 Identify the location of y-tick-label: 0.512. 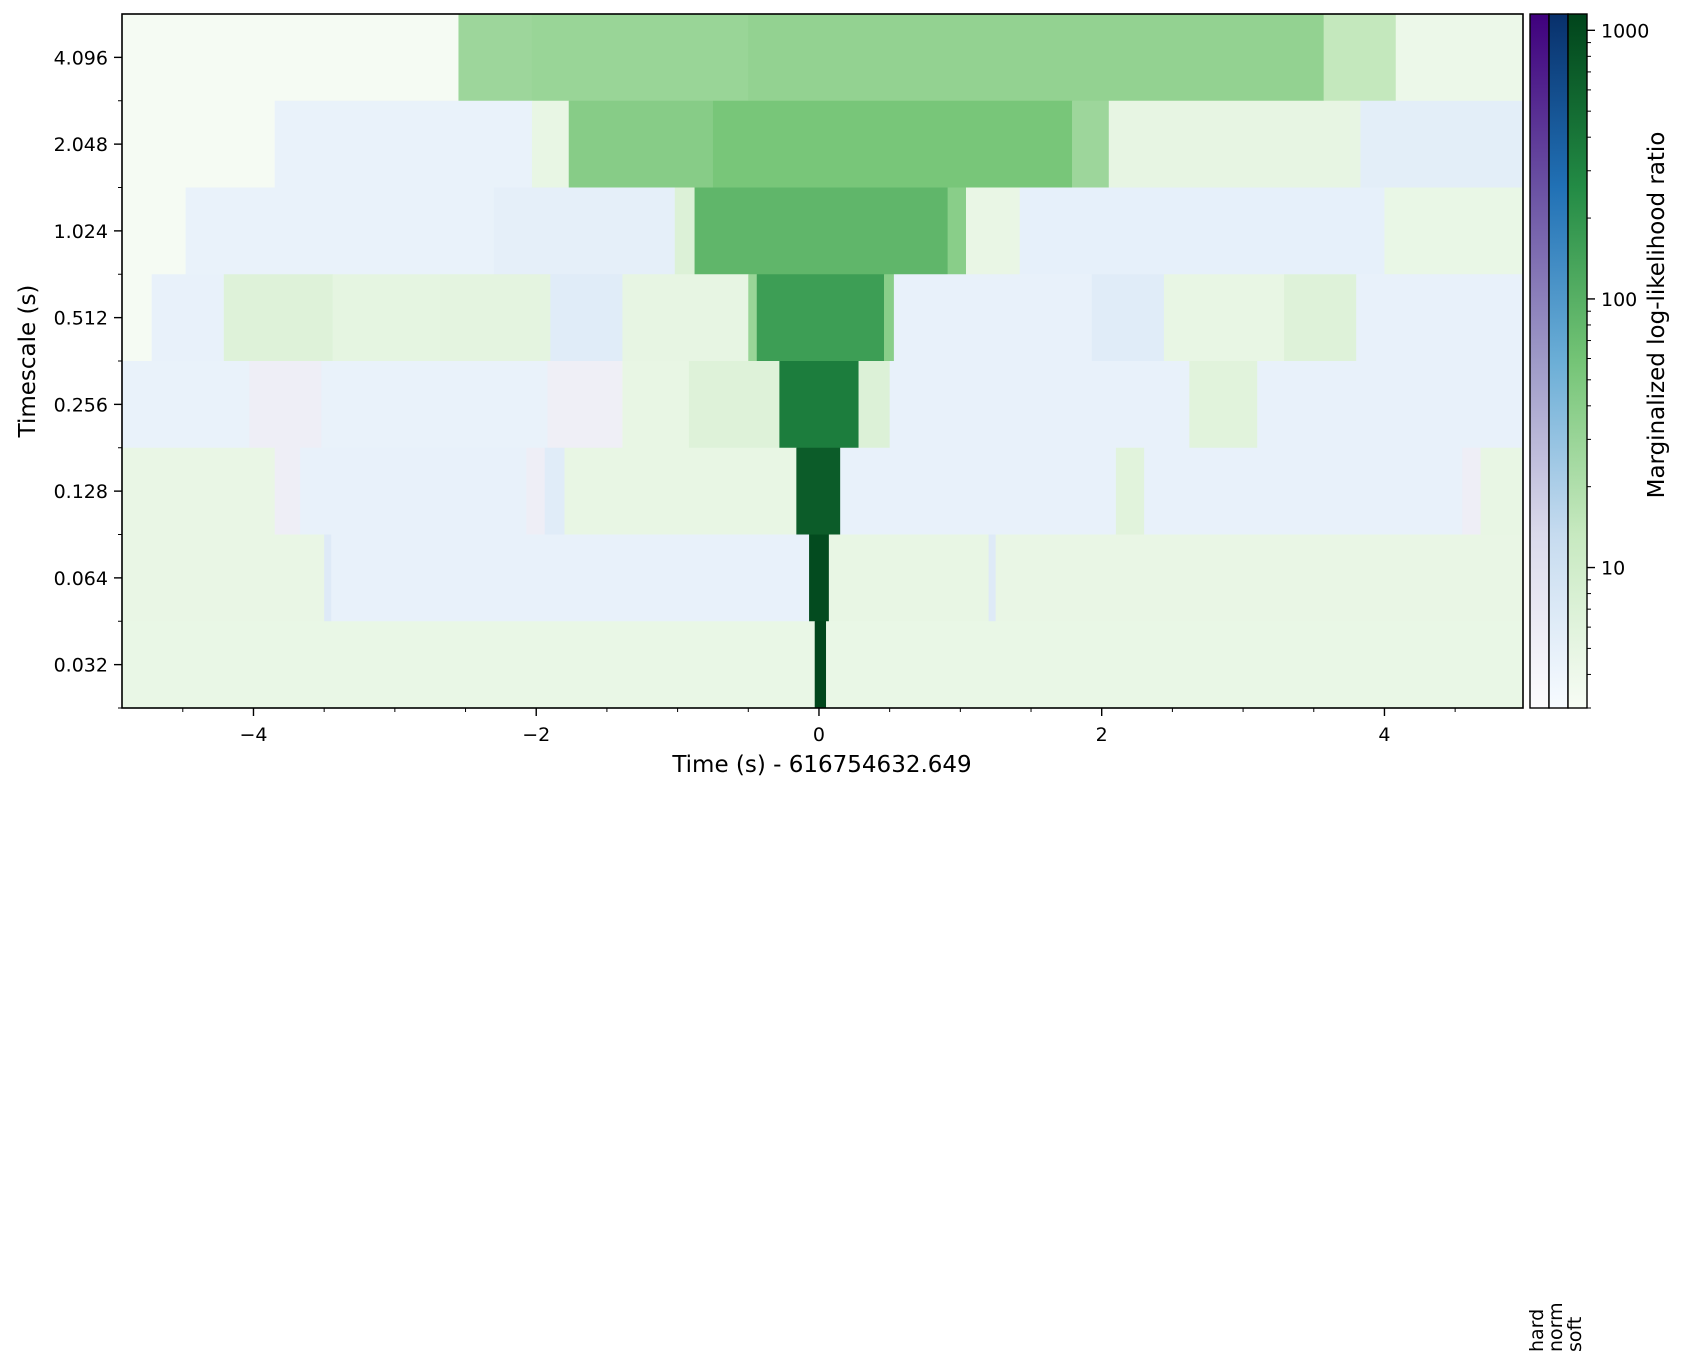
(81, 319).